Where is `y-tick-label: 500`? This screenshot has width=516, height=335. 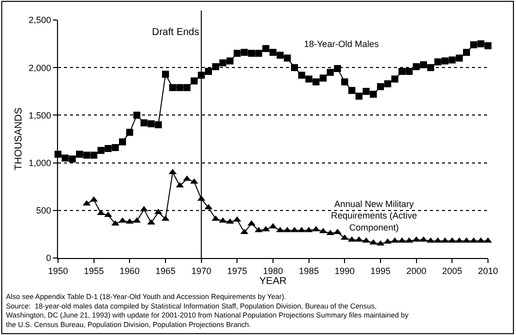
y-tick-label: 500 is located at coordinates (44, 211).